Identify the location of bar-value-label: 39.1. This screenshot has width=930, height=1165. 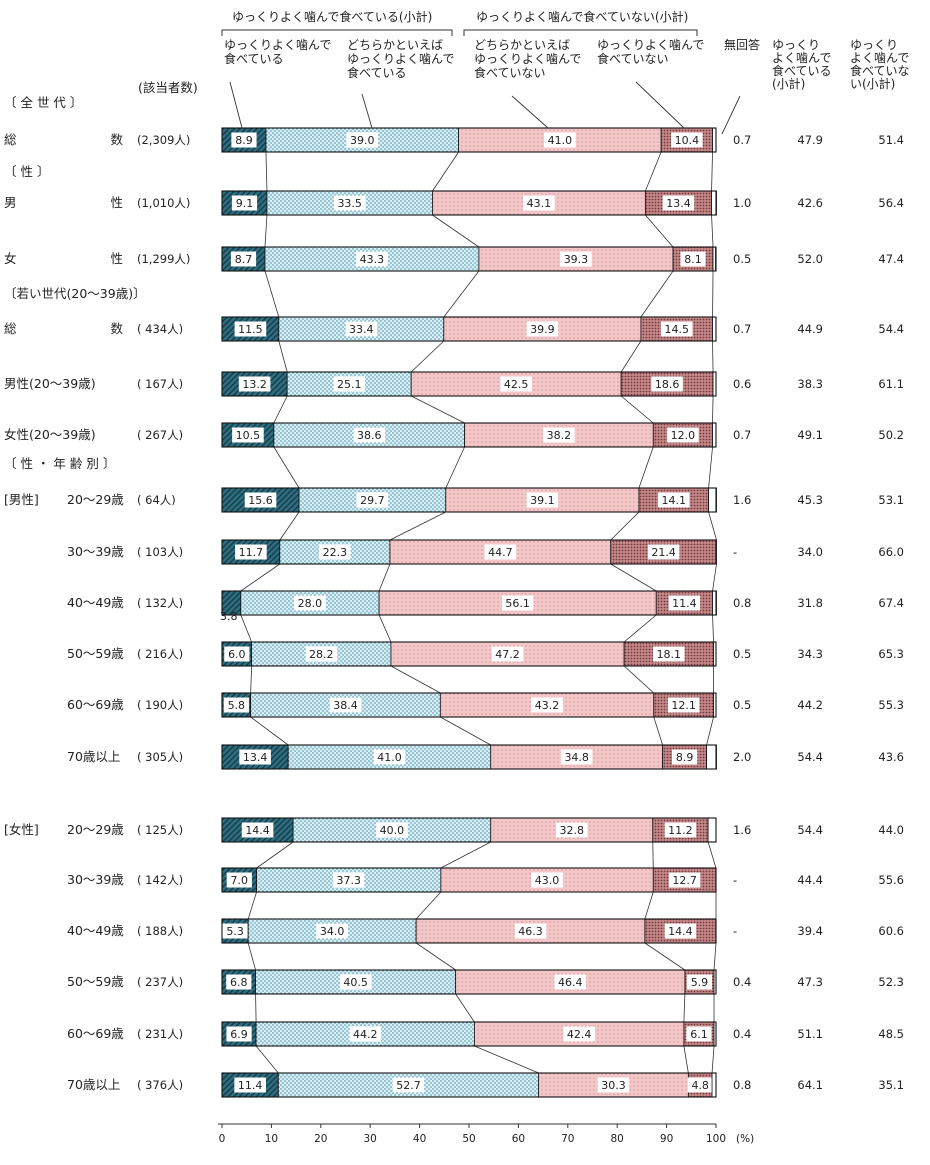
(542, 500).